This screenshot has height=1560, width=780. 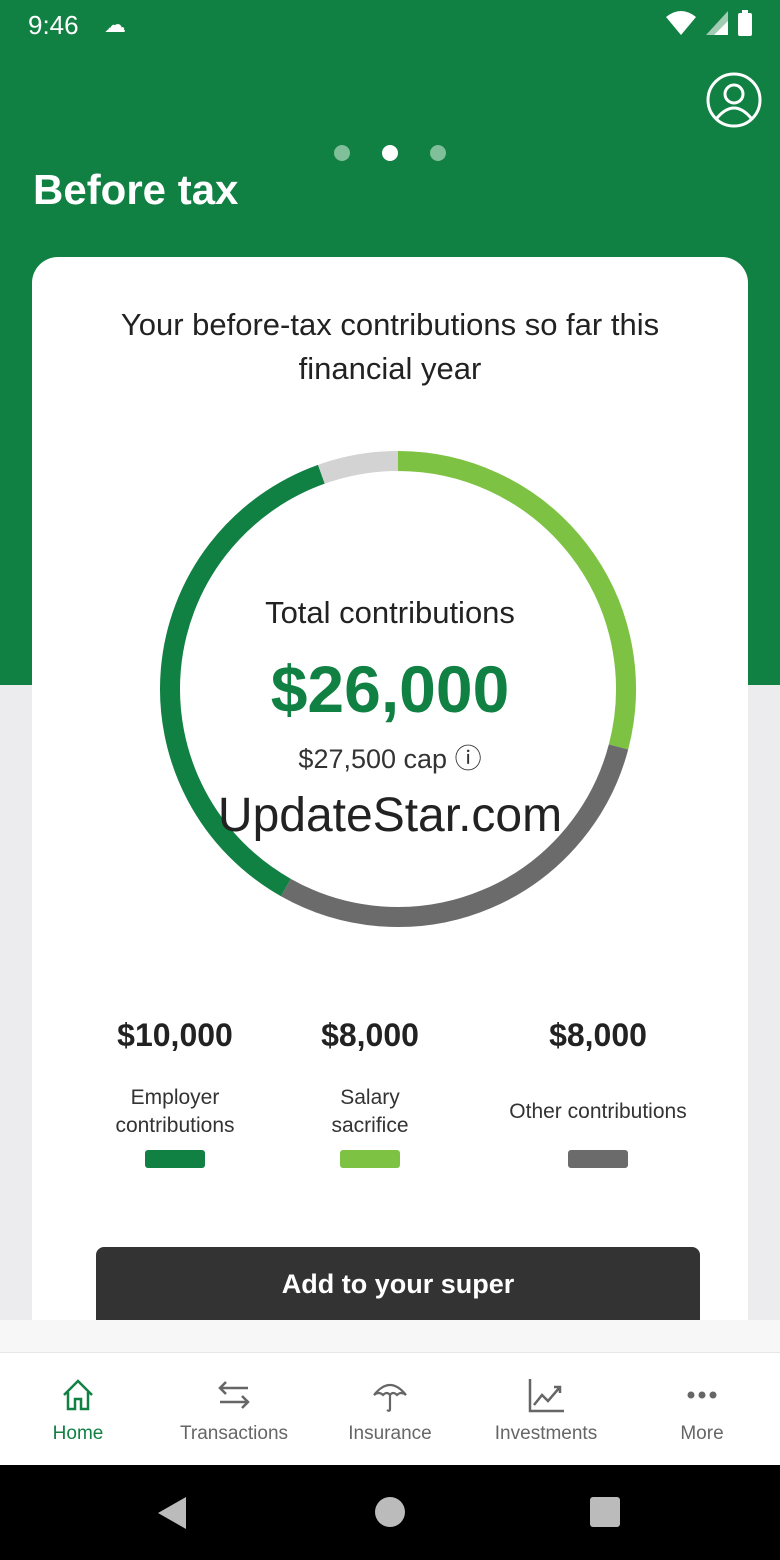 What do you see at coordinates (370, 1111) in the screenshot?
I see `legend-label: Salary sacrifice` at bounding box center [370, 1111].